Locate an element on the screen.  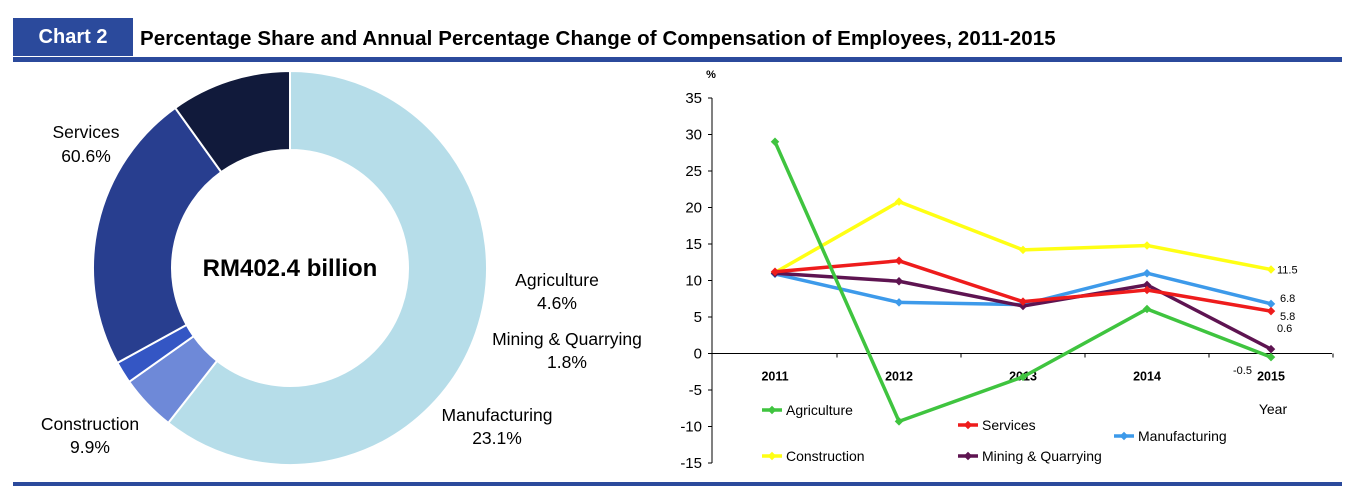
y-tick-label: 20 is located at coordinates (693, 208).